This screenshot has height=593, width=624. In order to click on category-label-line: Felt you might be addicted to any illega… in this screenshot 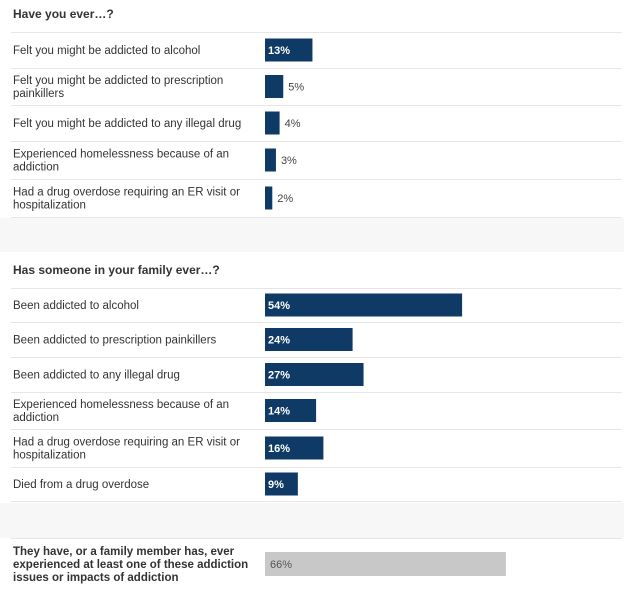, I will do `click(127, 124)`.